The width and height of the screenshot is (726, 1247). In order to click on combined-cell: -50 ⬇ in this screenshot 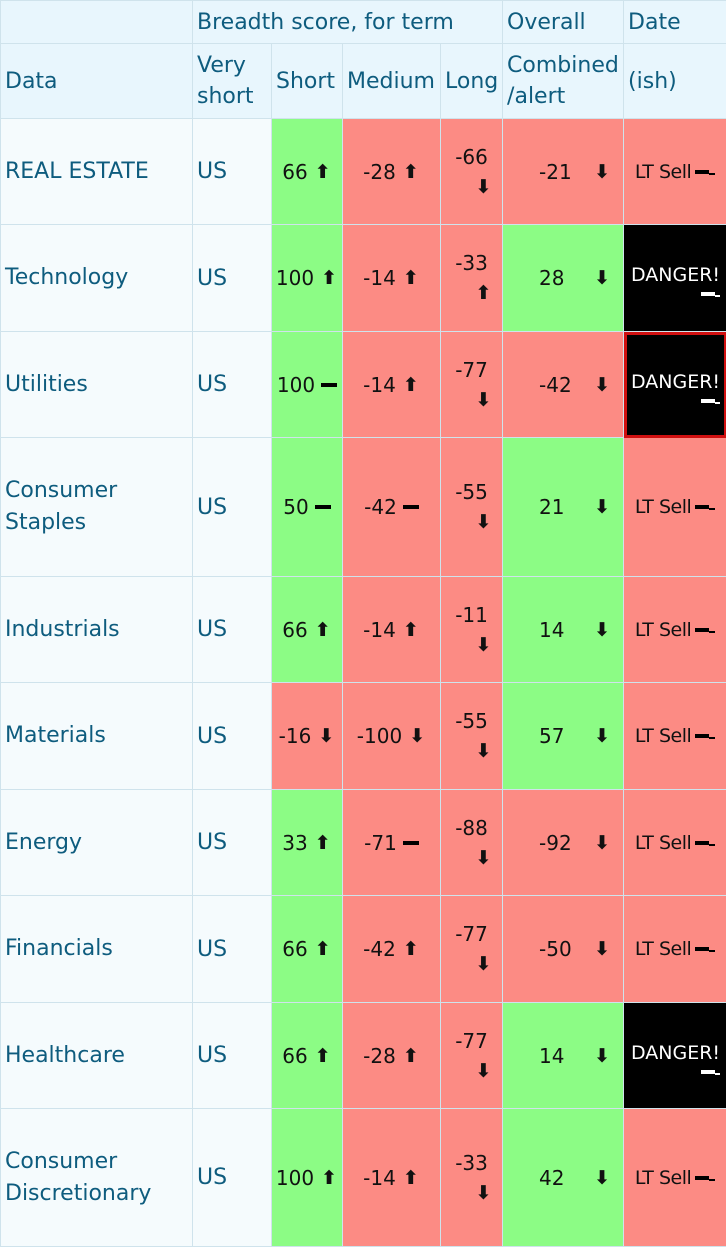, I will do `click(563, 949)`.